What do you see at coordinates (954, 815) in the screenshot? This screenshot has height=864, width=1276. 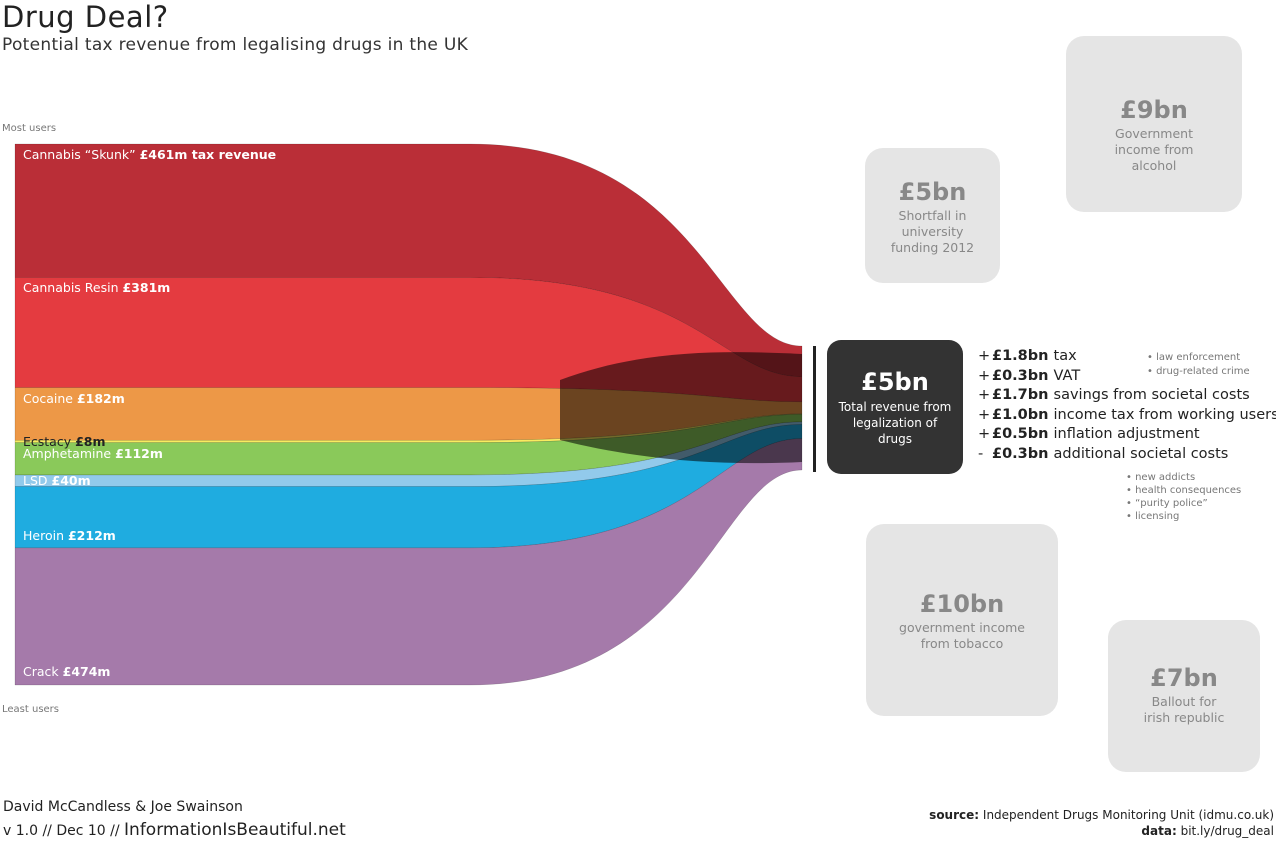 I see `source-label: source:` at bounding box center [954, 815].